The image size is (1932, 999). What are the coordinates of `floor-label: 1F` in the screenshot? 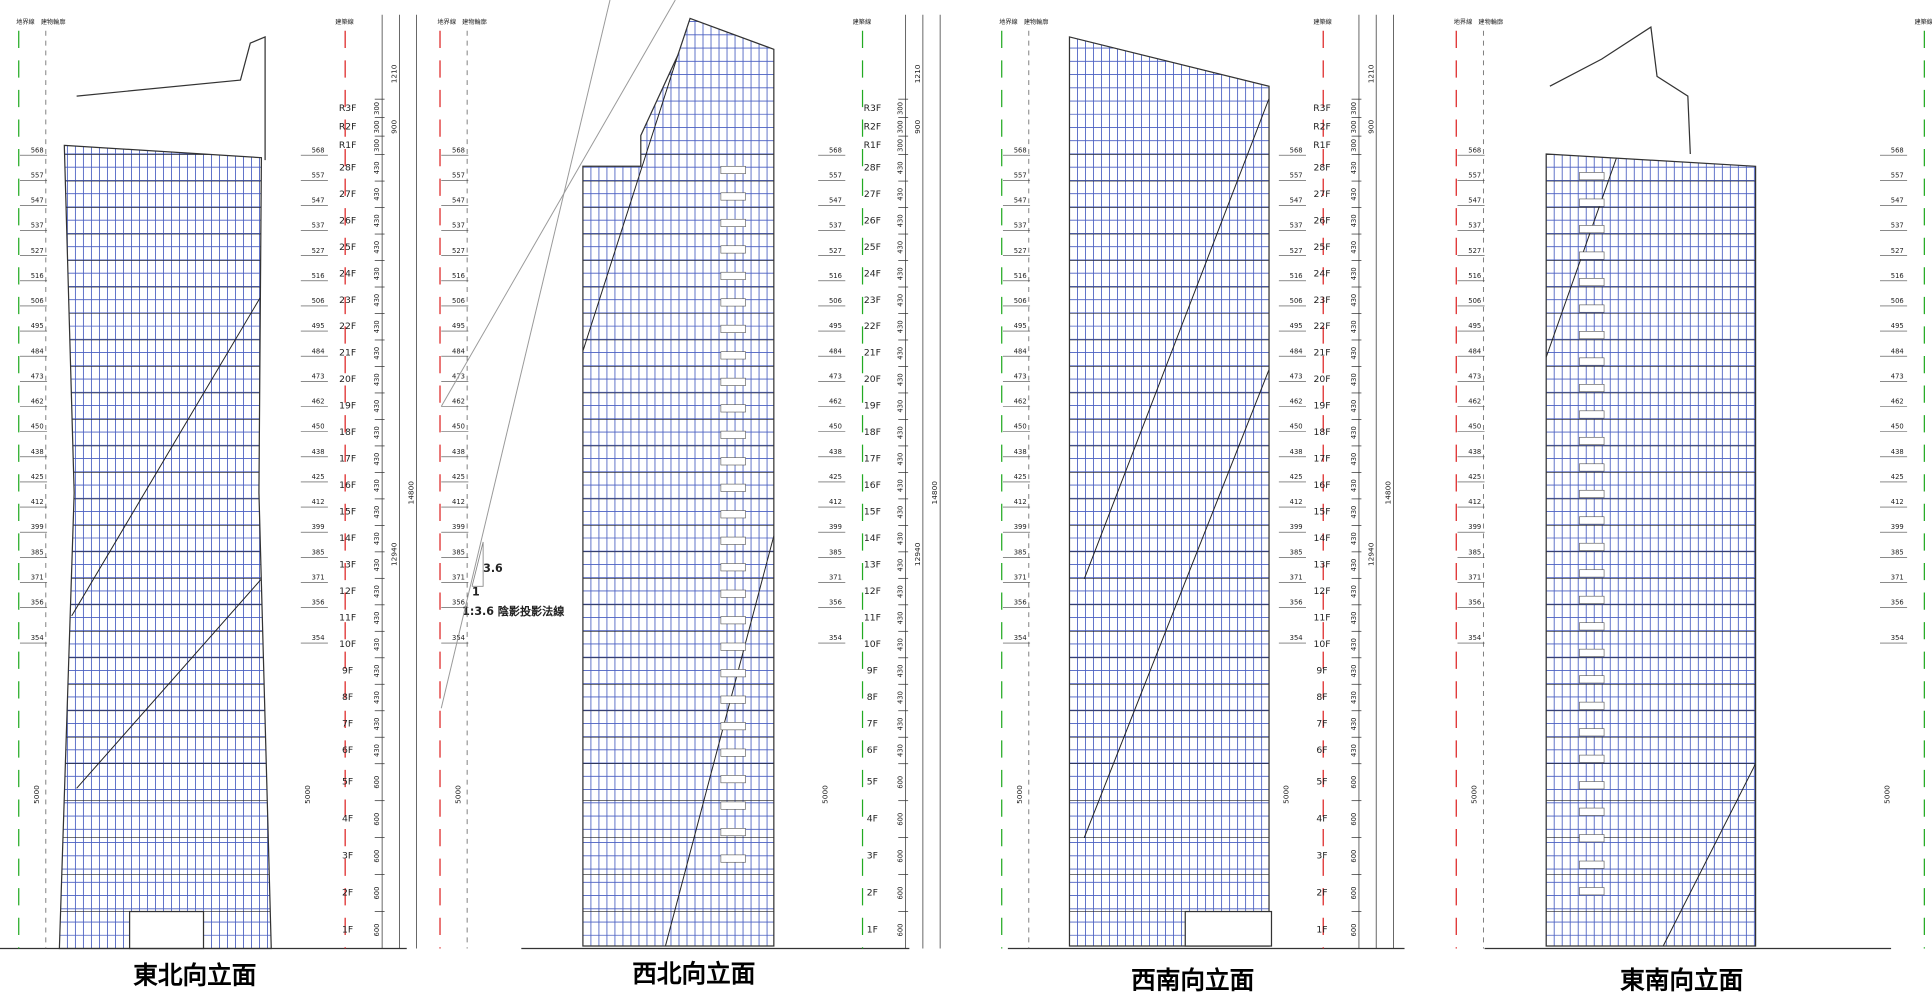 It's located at (347, 930).